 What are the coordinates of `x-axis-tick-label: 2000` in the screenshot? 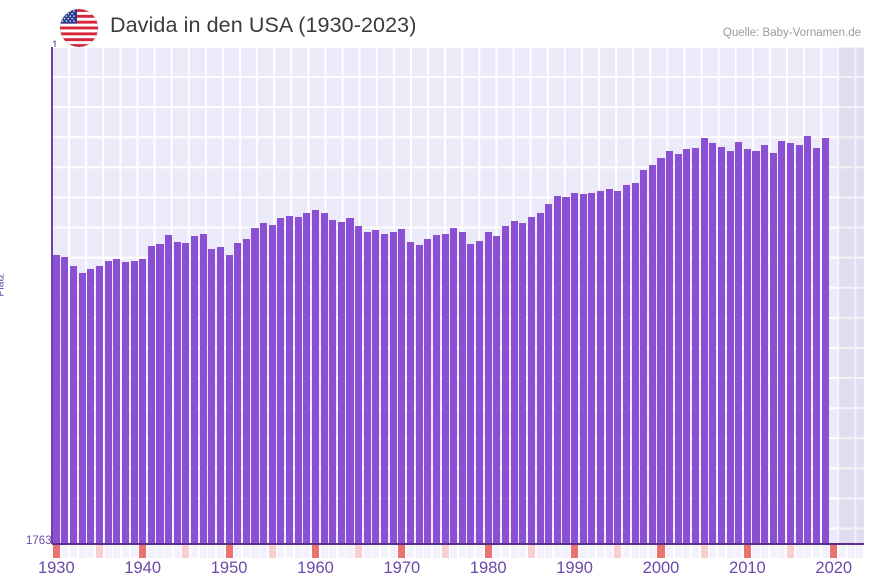 It's located at (661, 568).